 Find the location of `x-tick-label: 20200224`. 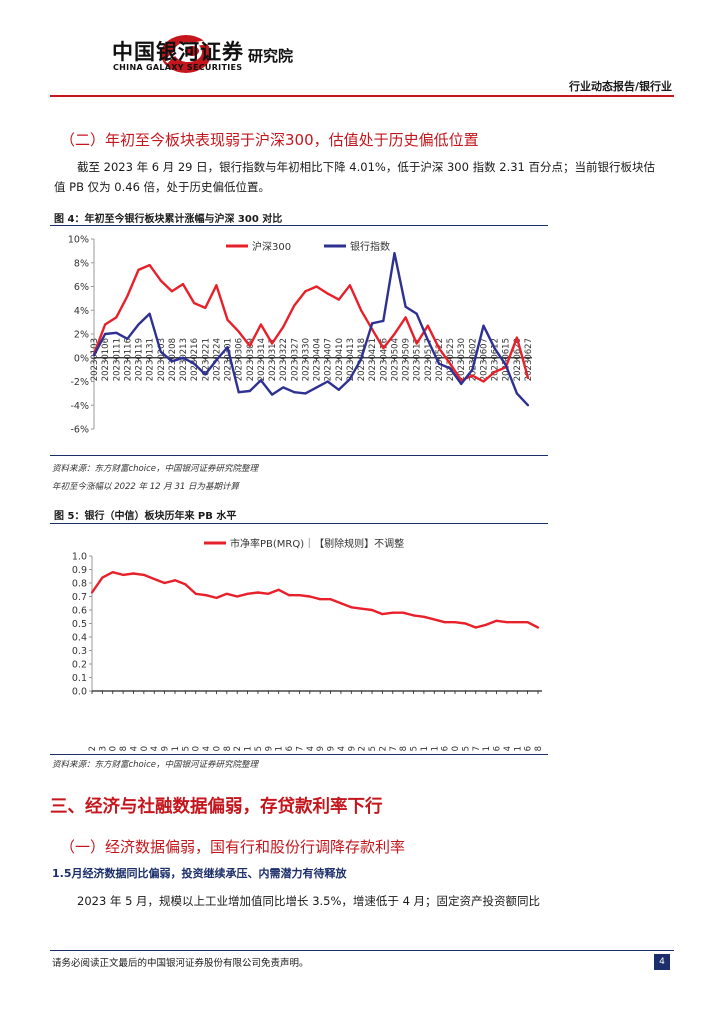

x-tick-label: 20200224 is located at coordinates (207, 749).